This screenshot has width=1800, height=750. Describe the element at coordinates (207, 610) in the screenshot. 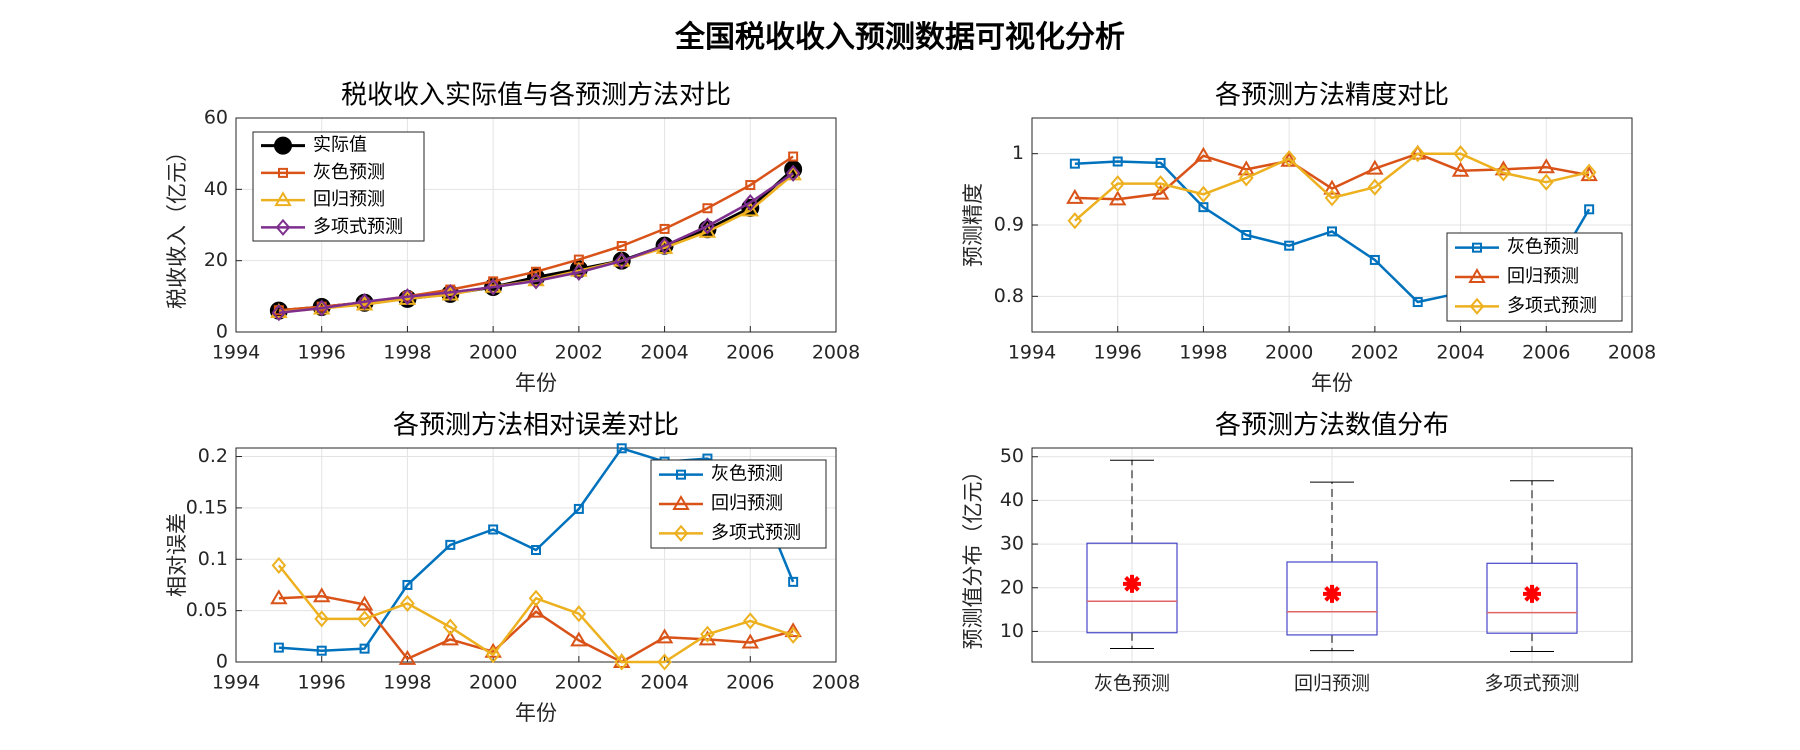

I see `y-tick-label: 0.05` at that location.